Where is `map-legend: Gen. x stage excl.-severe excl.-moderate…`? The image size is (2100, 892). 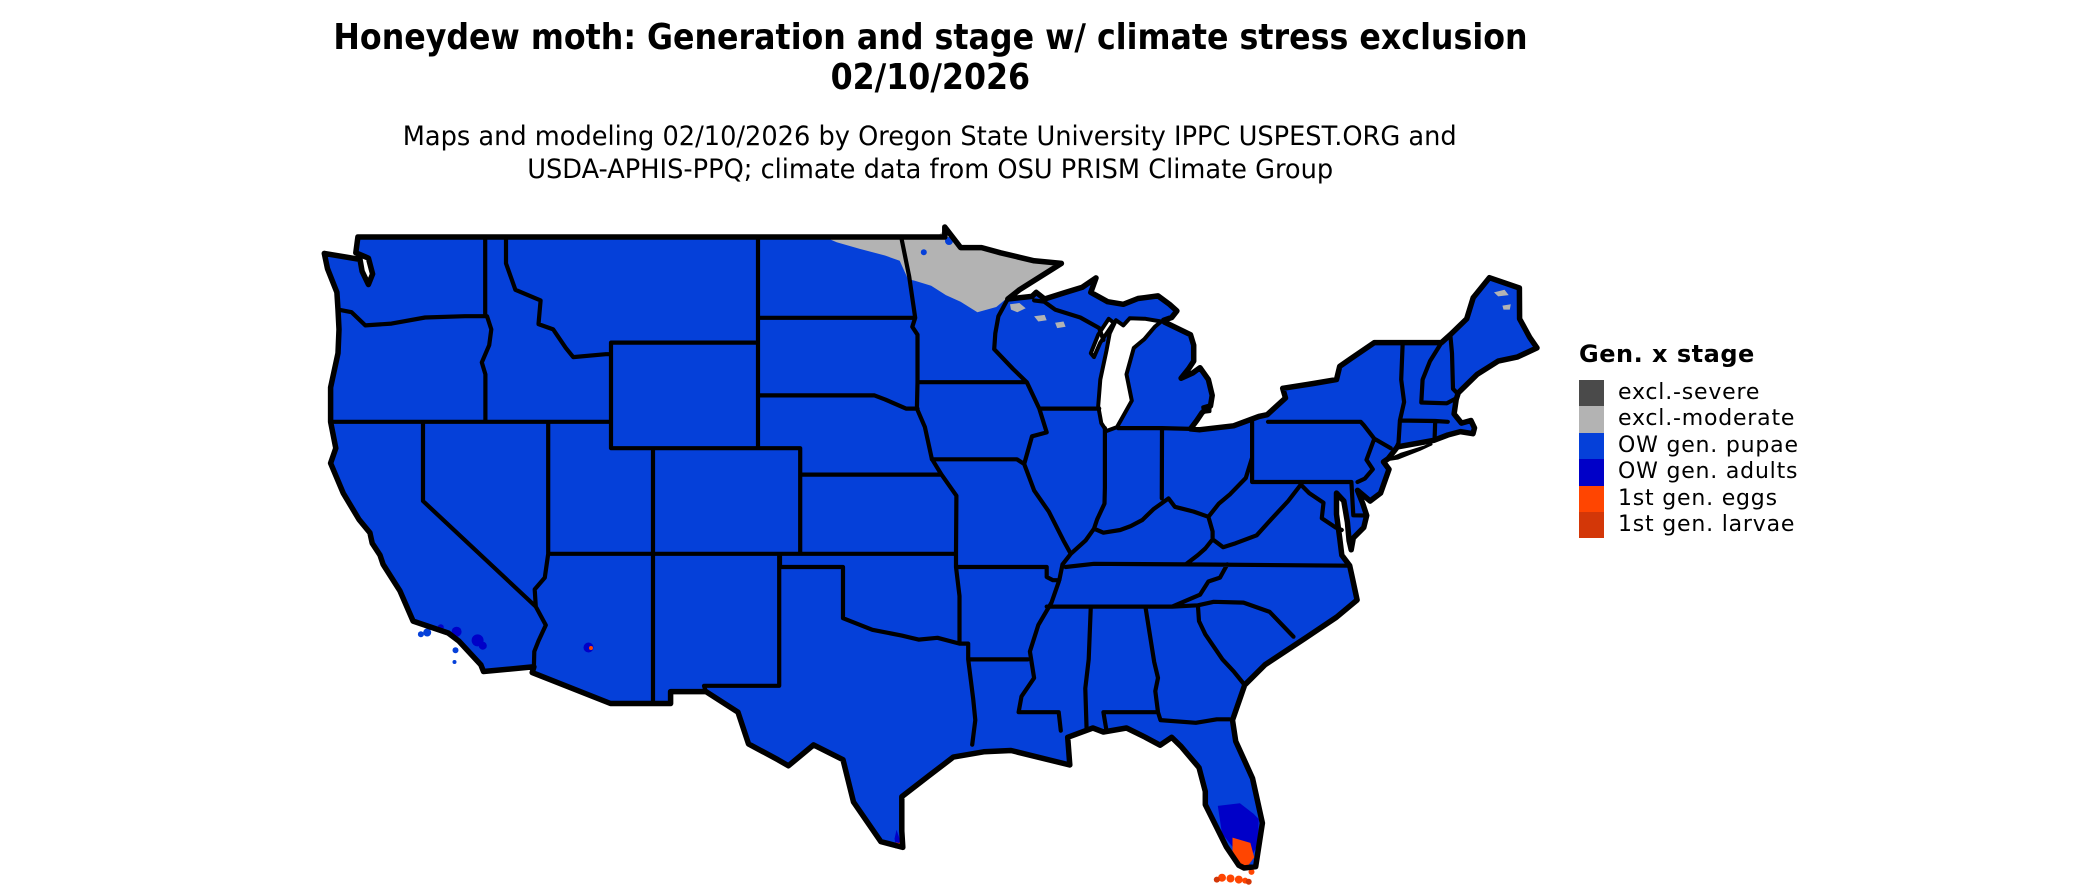
map-legend: Gen. x stage excl.-severe excl.-moderate… is located at coordinates (1689, 439).